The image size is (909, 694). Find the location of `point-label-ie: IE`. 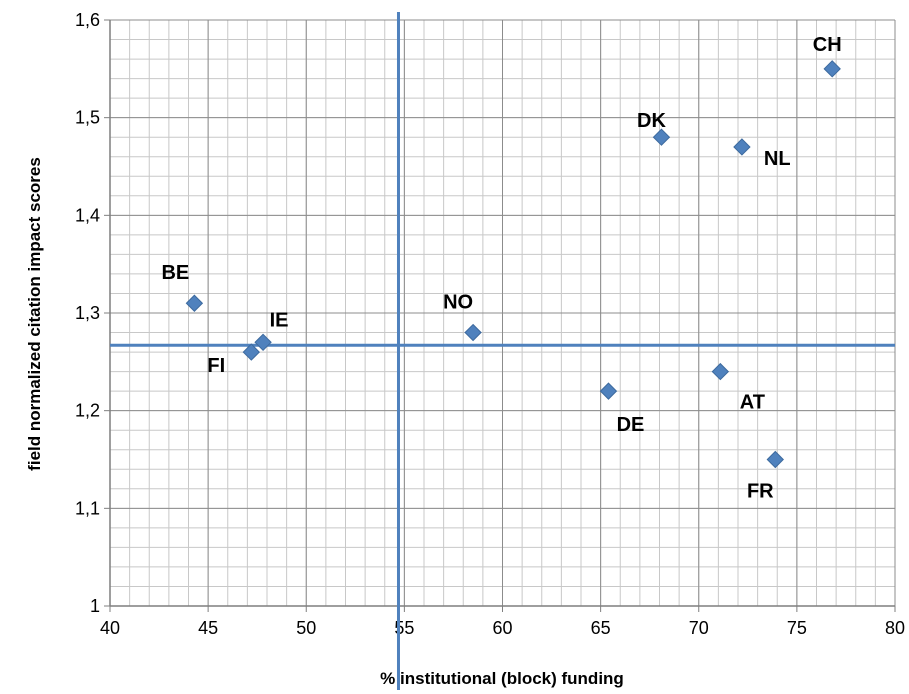

point-label-ie: IE is located at coordinates (279, 320).